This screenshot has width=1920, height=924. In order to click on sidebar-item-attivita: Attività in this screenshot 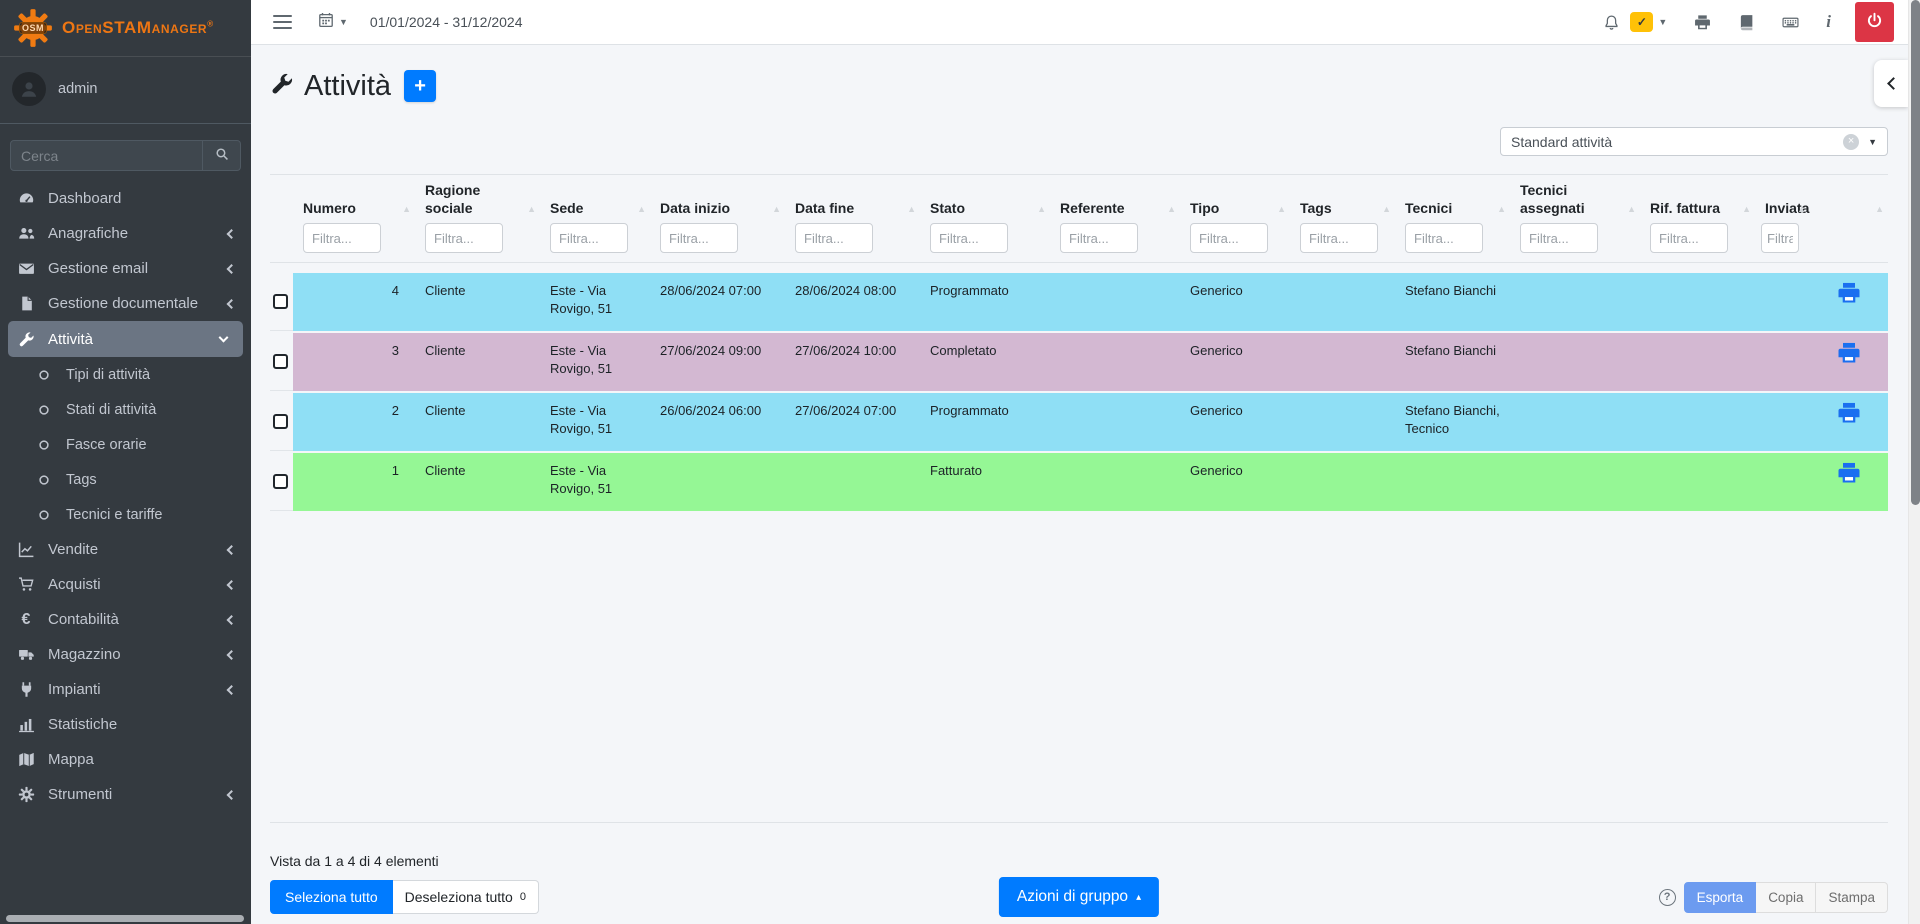, I will do `click(125, 339)`.